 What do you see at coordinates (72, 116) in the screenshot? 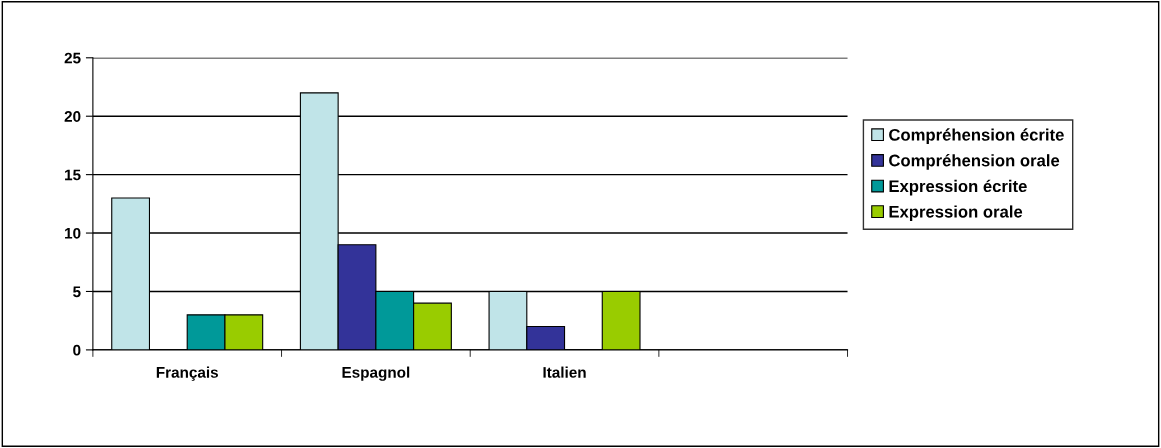
I see `y-tick-label: 20` at bounding box center [72, 116].